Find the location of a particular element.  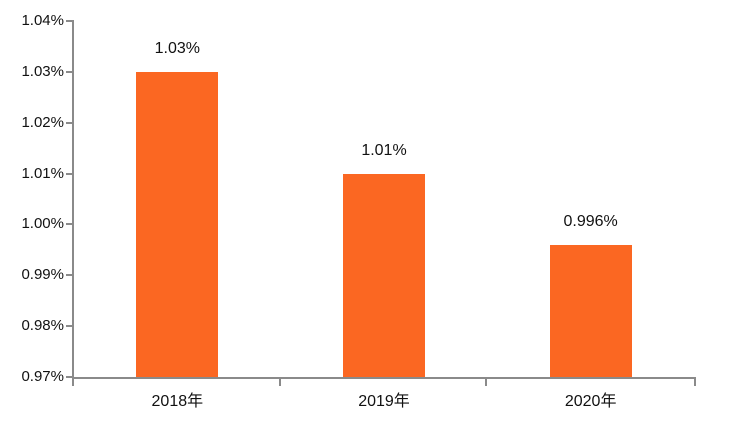

y-axis-tick-label: 1.01% is located at coordinates (42, 173).